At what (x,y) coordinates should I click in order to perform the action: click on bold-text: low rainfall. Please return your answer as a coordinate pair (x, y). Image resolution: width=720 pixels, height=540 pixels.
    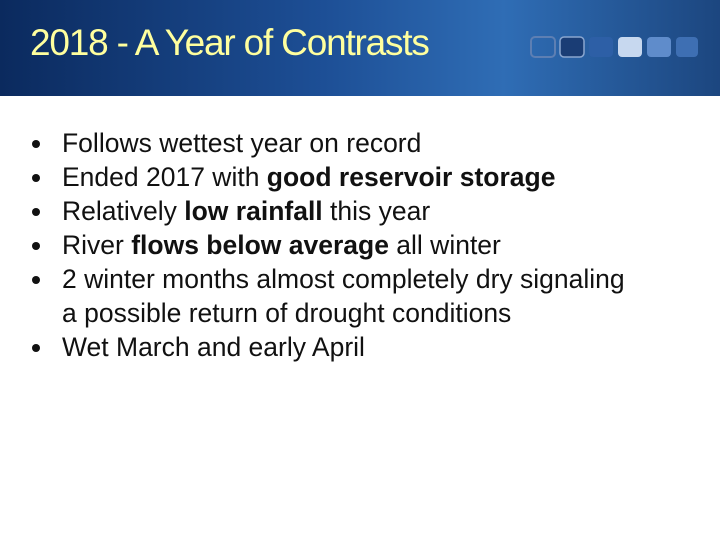
    Looking at the image, I should click on (253, 211).